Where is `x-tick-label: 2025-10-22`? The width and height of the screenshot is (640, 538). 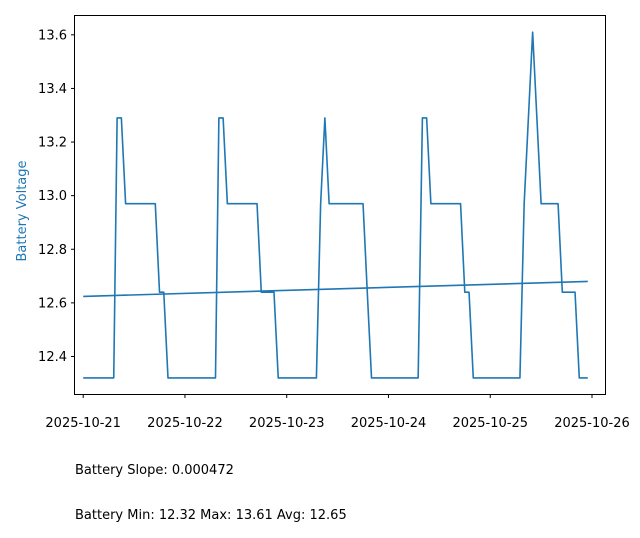 x-tick-label: 2025-10-22 is located at coordinates (185, 423).